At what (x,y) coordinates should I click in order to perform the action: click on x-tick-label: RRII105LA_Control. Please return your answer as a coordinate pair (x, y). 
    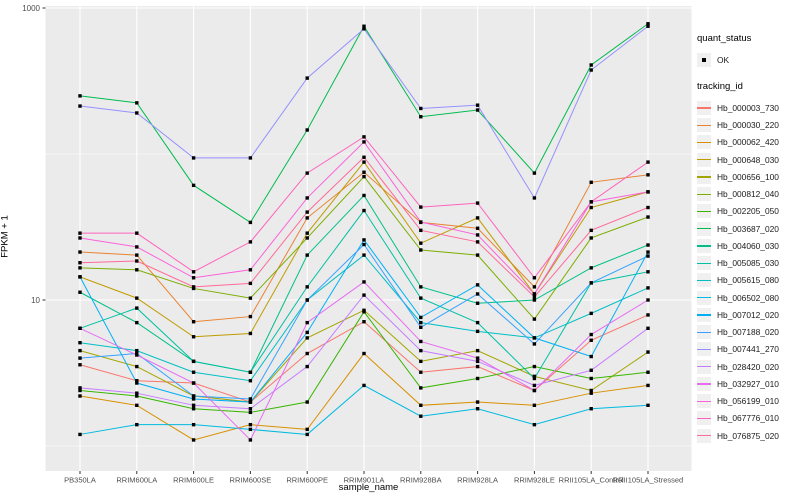
    Looking at the image, I should click on (591, 480).